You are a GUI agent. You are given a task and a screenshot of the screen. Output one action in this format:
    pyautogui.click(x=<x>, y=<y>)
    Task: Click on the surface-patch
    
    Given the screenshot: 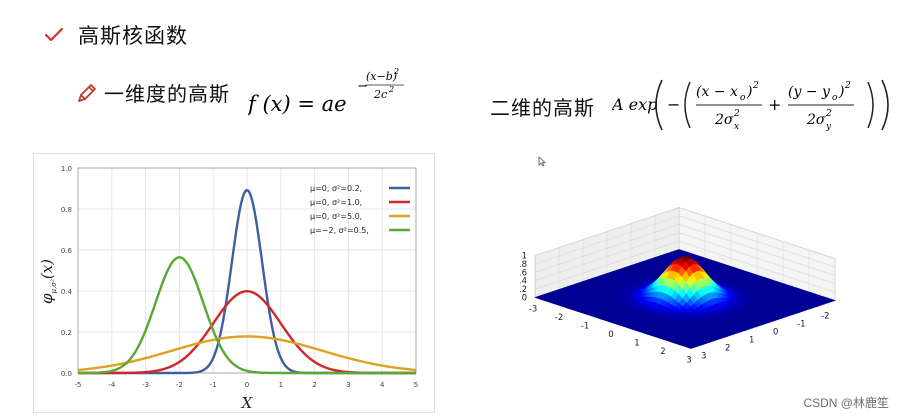 What is the action you would take?
    pyautogui.click(x=691, y=347)
    